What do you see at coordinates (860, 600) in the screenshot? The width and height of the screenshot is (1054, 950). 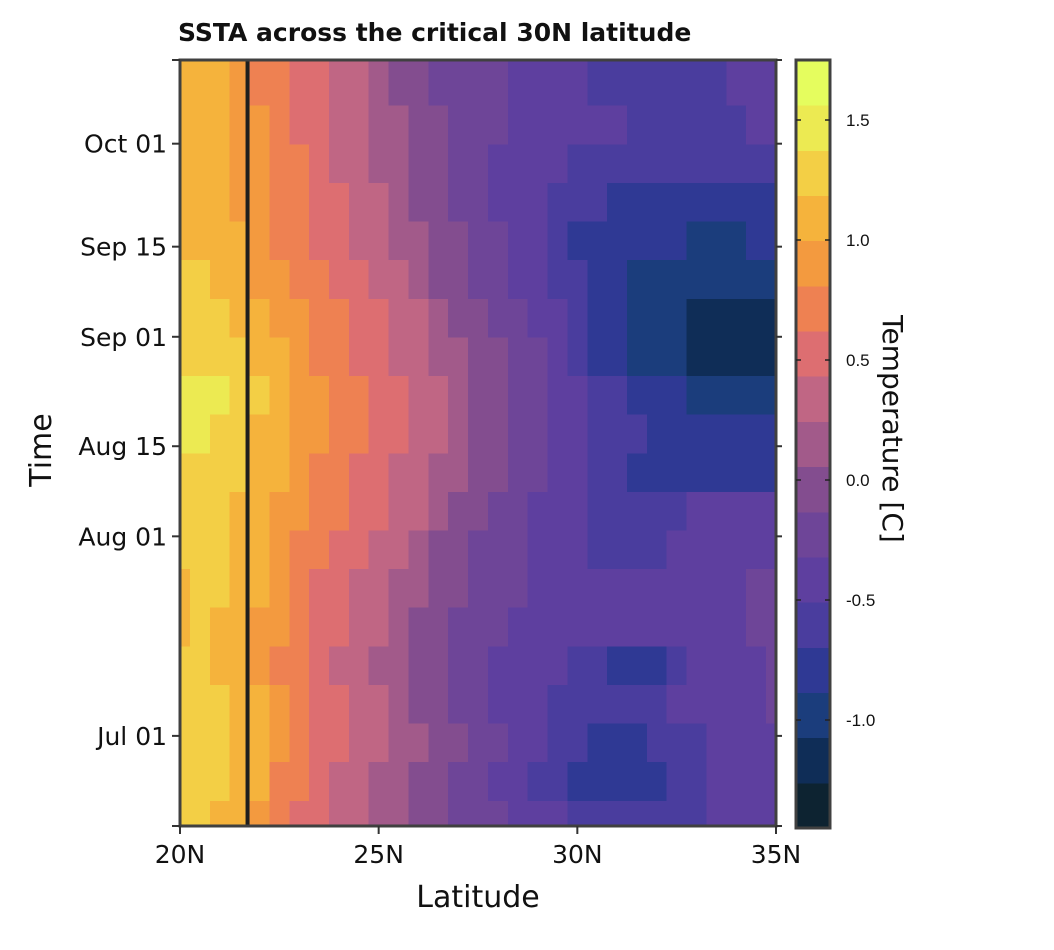 I see `colorbar-tick-label: -0.5` at bounding box center [860, 600].